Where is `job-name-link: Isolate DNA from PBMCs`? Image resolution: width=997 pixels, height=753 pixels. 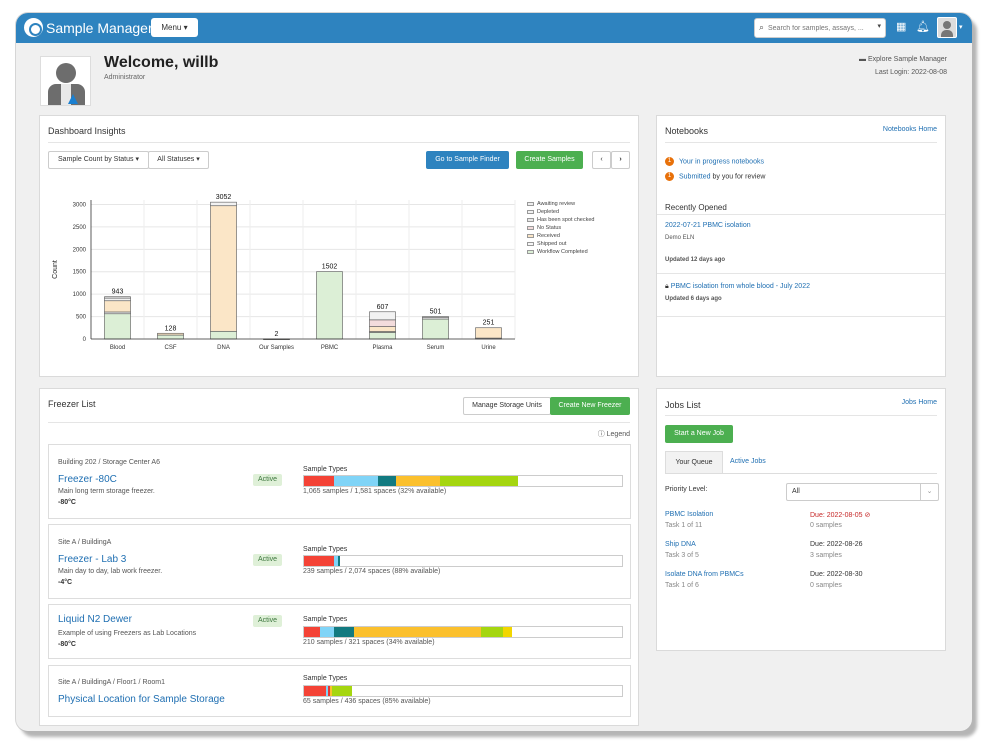 job-name-link: Isolate DNA from PBMCs is located at coordinates (704, 574).